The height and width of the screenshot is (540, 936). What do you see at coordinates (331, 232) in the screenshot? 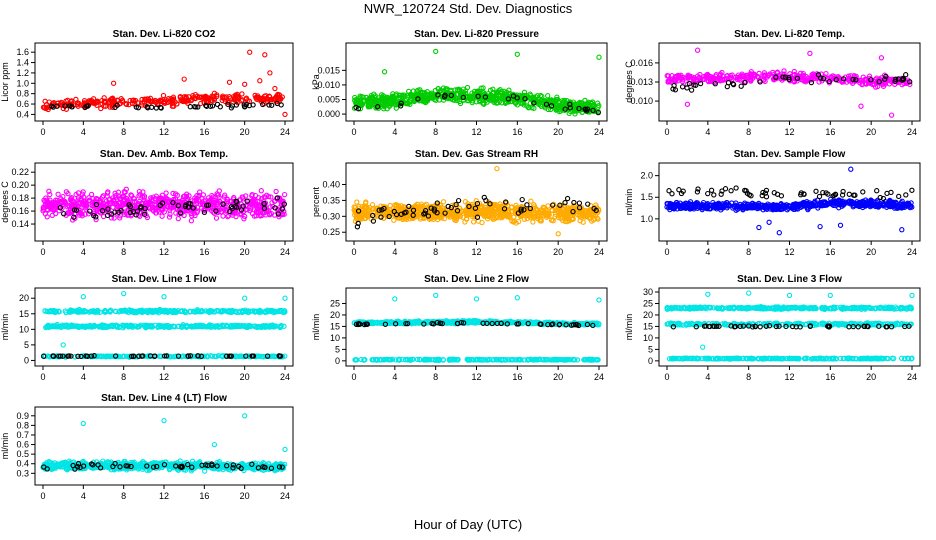
I see `y-tick-label: 0.25` at bounding box center [331, 232].